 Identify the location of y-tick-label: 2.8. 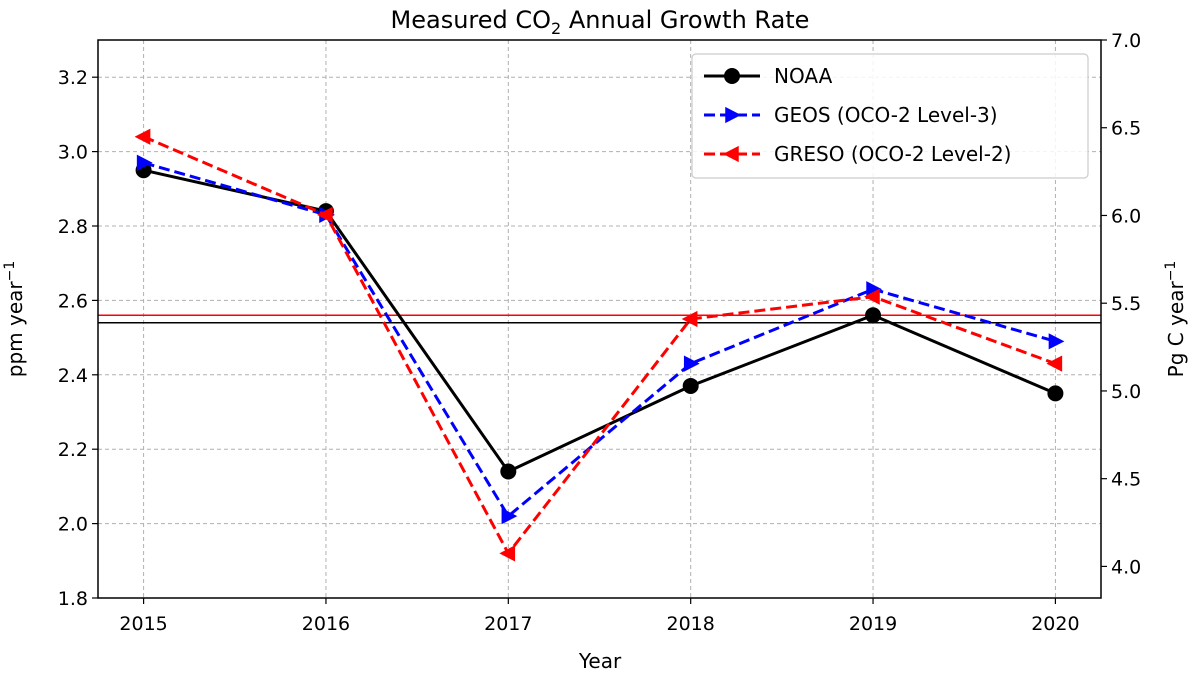
(73, 227).